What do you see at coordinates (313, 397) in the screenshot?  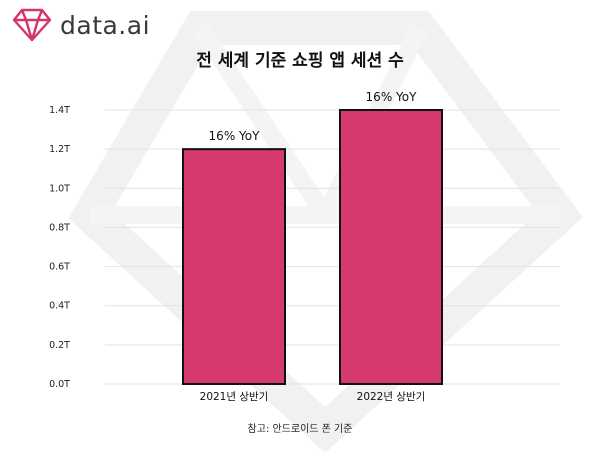 I see `x-axis: 2021년 상반기 2022년 상반기` at bounding box center [313, 397].